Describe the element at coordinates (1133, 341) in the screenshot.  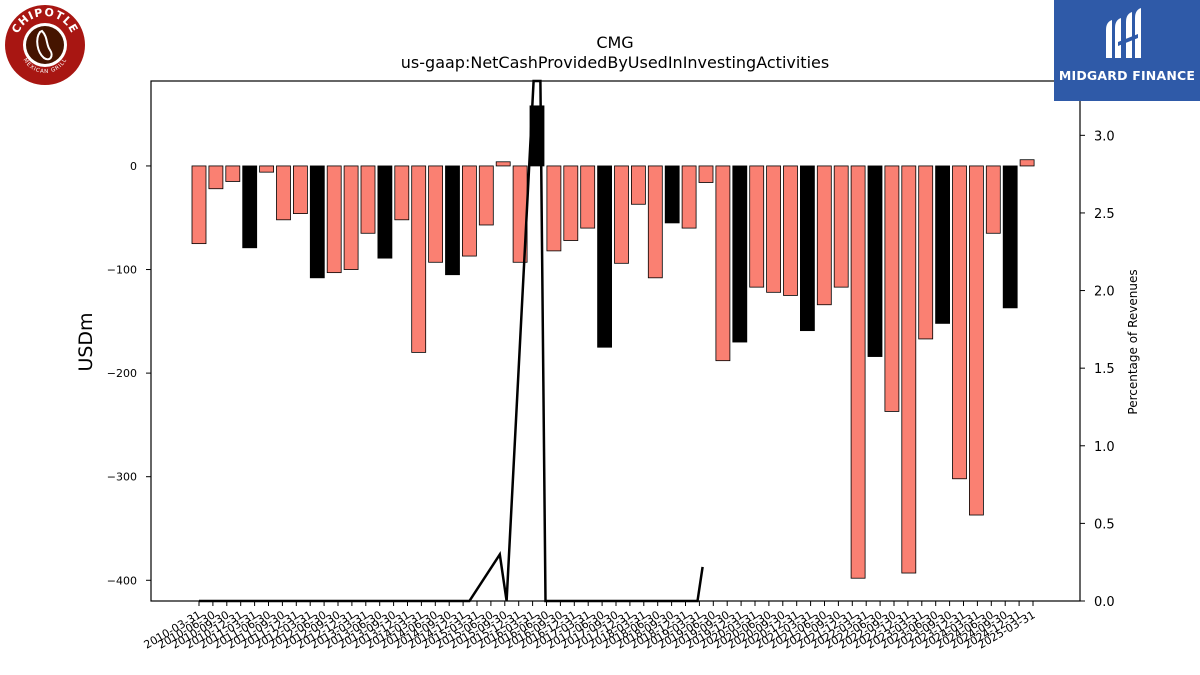
I see `y2-axis-label: Percentage of Revenues` at that location.